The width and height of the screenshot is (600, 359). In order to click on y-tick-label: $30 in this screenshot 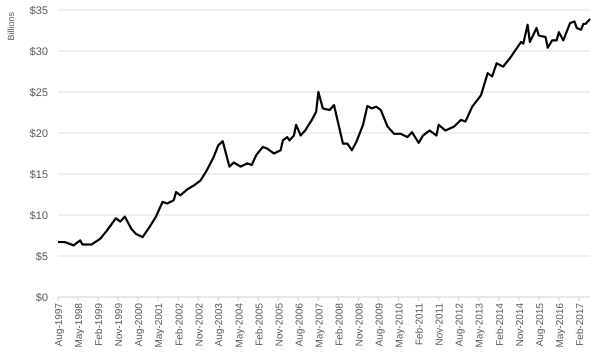, I will do `click(39, 52)`.